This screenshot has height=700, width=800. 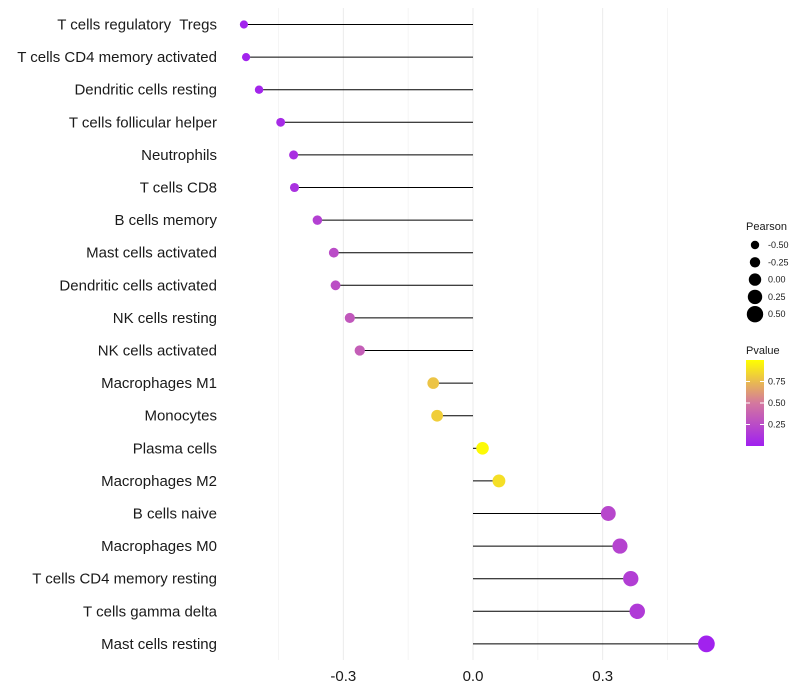 What do you see at coordinates (766, 395) in the screenshot?
I see `legend-pvalue: Pvalue 0.25 0.50 0.75` at bounding box center [766, 395].